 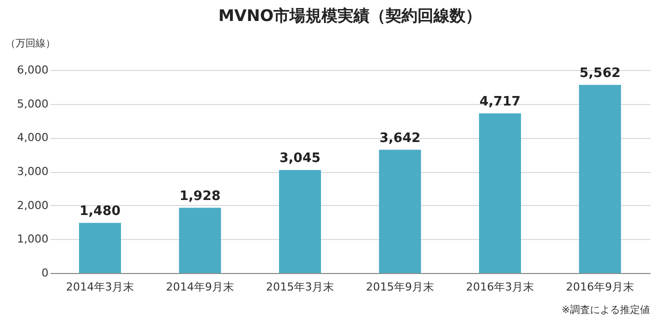 I want to click on x-tick-label: 2014年3月末, so click(x=100, y=287).